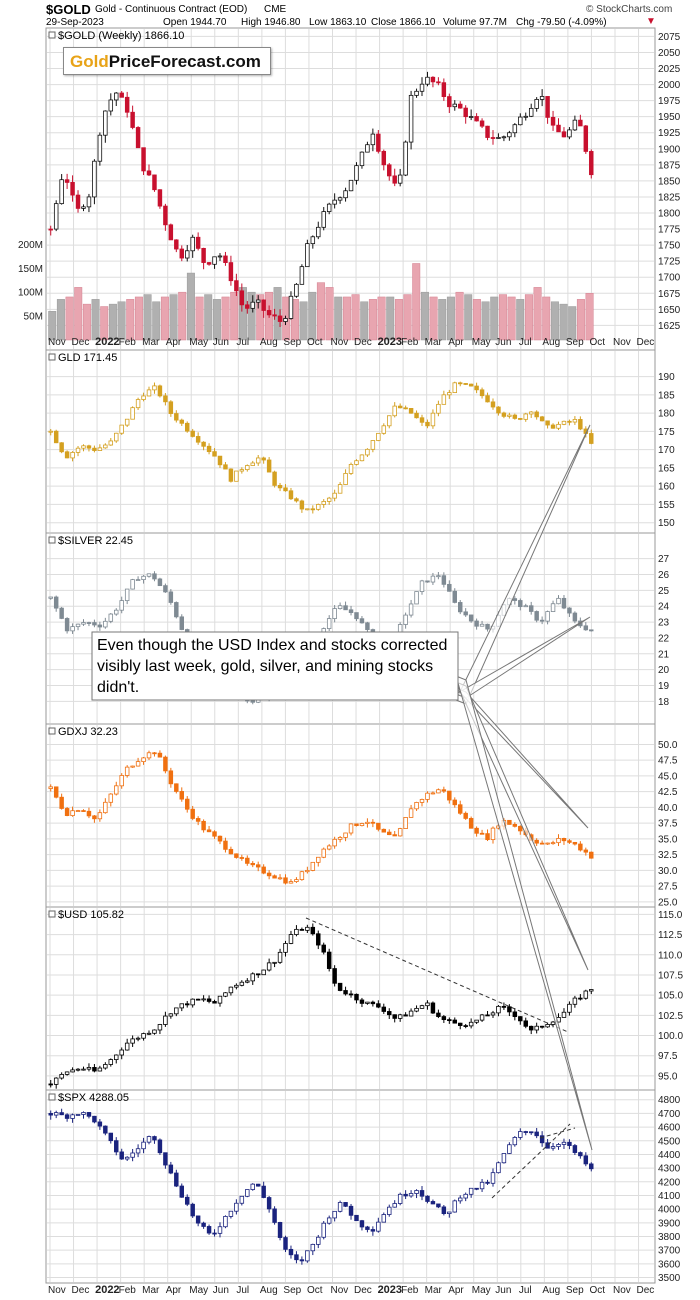 The image size is (700, 1300). Describe the element at coordinates (221, 1290) in the screenshot. I see `x-axis-month-label: Jun` at that location.